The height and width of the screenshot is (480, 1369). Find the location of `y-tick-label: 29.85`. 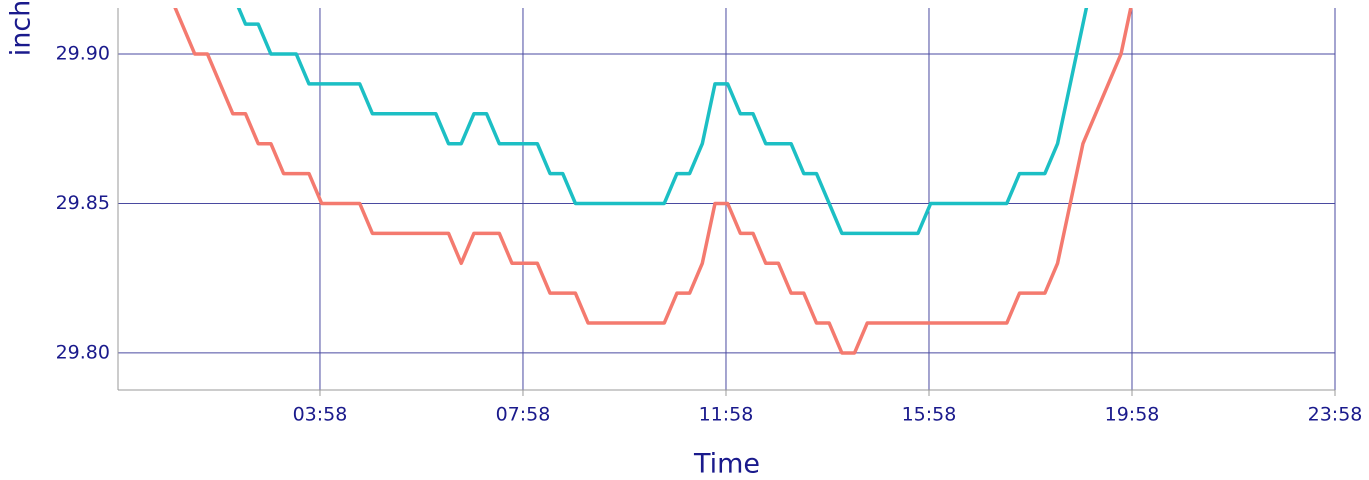

y-tick-label: 29.85 is located at coordinates (83, 203).